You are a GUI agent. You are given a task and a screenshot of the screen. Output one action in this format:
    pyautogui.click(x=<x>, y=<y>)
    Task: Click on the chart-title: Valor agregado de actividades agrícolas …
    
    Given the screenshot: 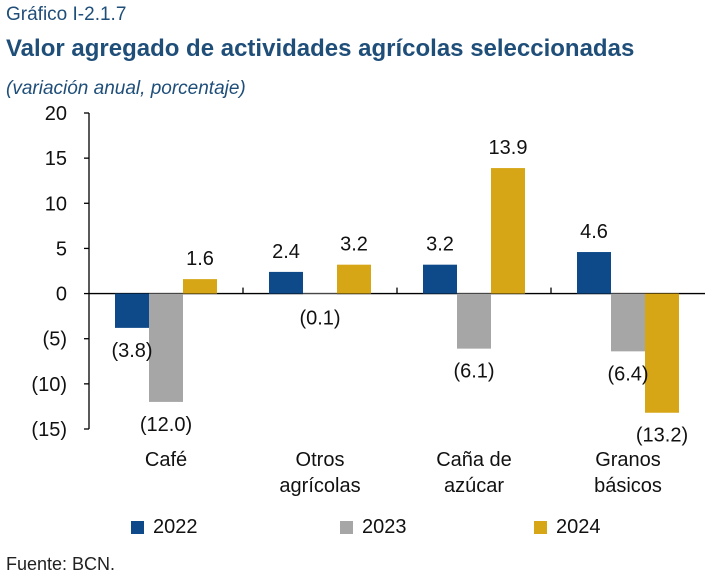 What is the action you would take?
    pyautogui.click(x=320, y=48)
    